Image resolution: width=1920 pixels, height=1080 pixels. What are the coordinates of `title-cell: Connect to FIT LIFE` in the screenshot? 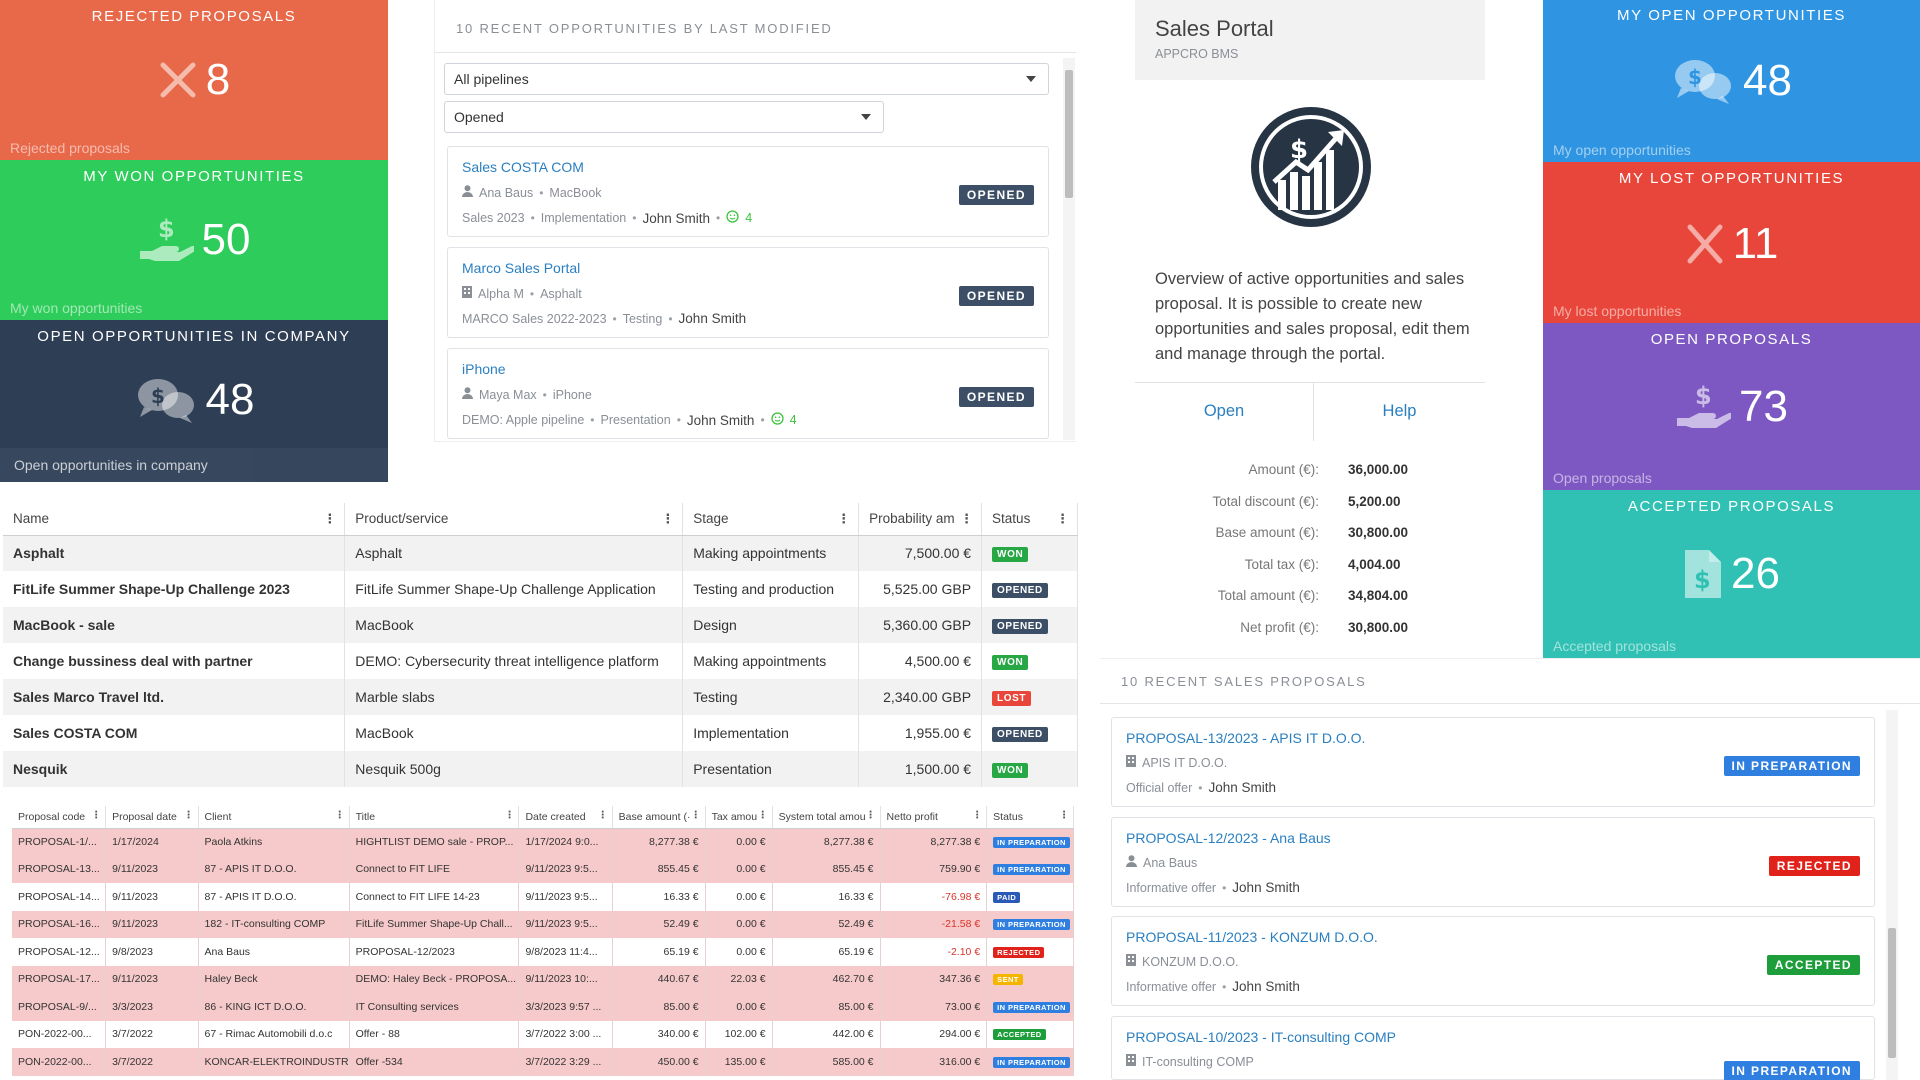 It's located at (434, 869).